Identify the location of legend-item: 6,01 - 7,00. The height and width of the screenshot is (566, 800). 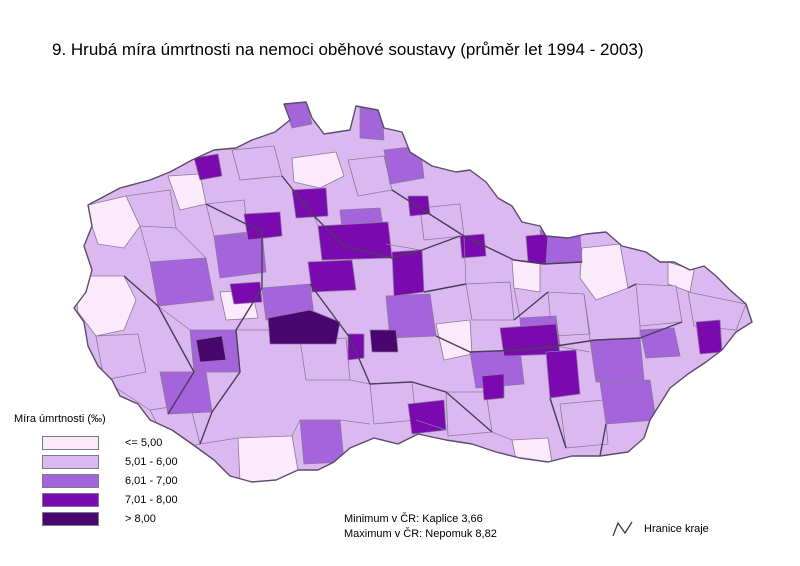
(96, 480).